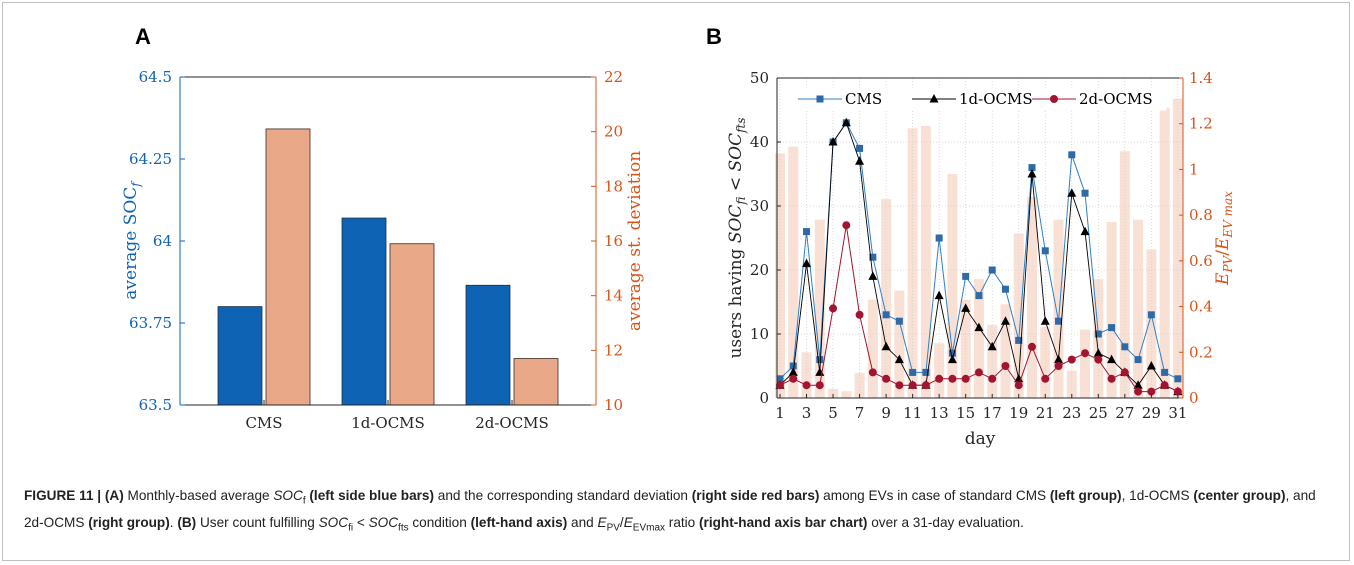 The height and width of the screenshot is (565, 1354). I want to click on caption-text: /, so click(621, 522).